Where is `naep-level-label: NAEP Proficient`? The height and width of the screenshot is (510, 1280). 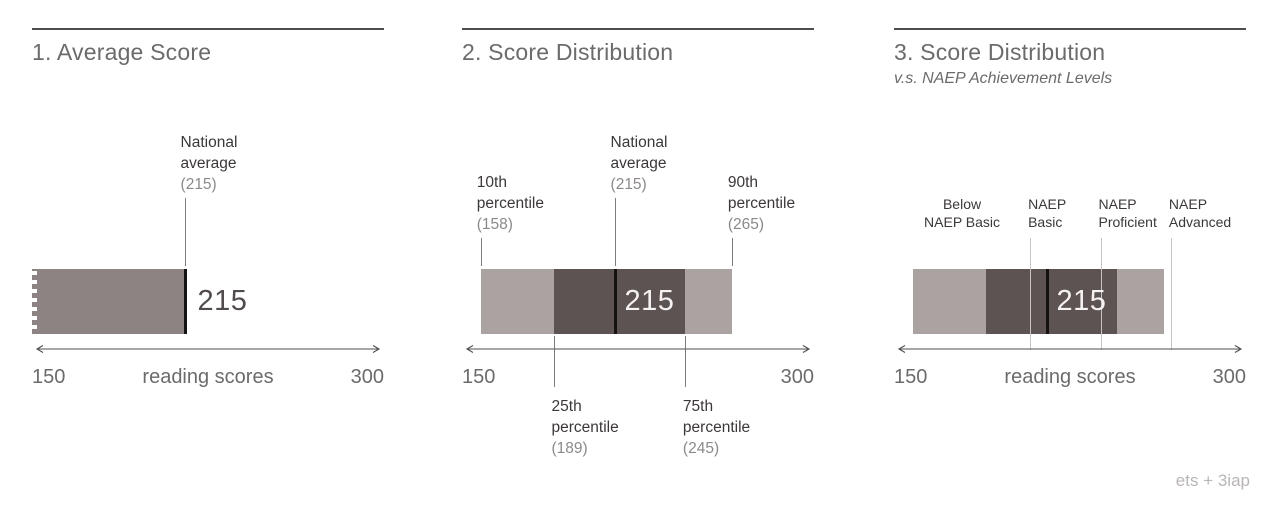
naep-level-label: NAEP Proficient is located at coordinates (1127, 213).